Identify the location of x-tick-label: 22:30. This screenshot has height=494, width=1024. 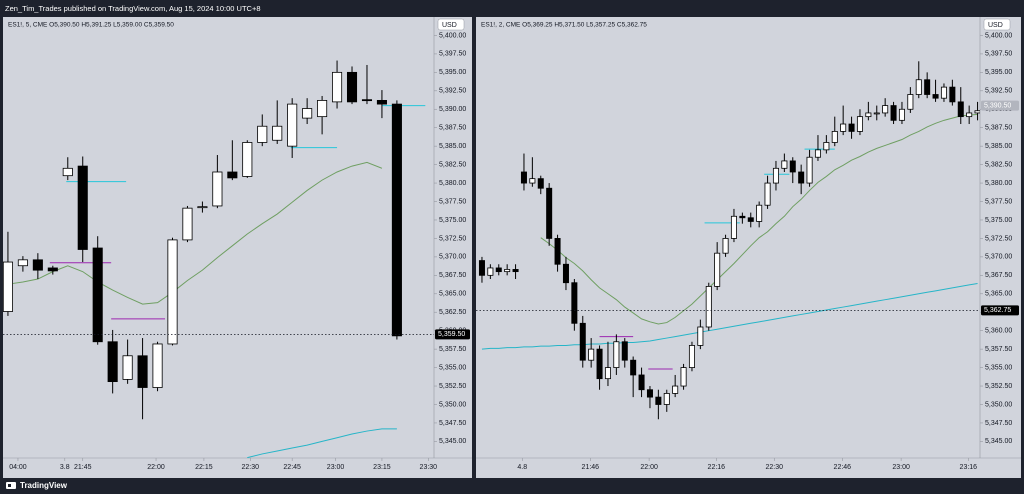
(775, 467).